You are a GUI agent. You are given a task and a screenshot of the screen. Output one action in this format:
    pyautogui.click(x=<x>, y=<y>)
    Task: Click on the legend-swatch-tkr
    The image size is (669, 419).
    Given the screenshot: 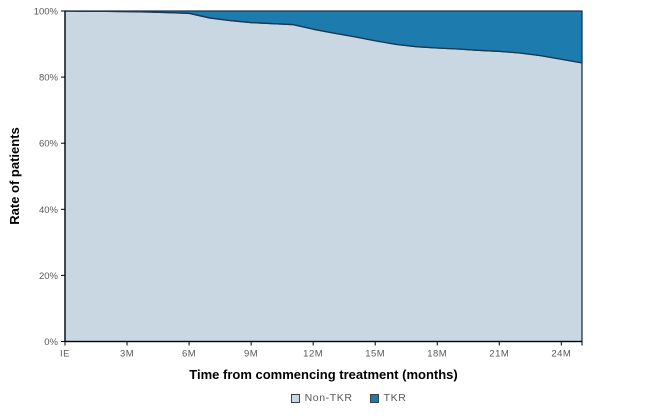 What is the action you would take?
    pyautogui.click(x=374, y=398)
    